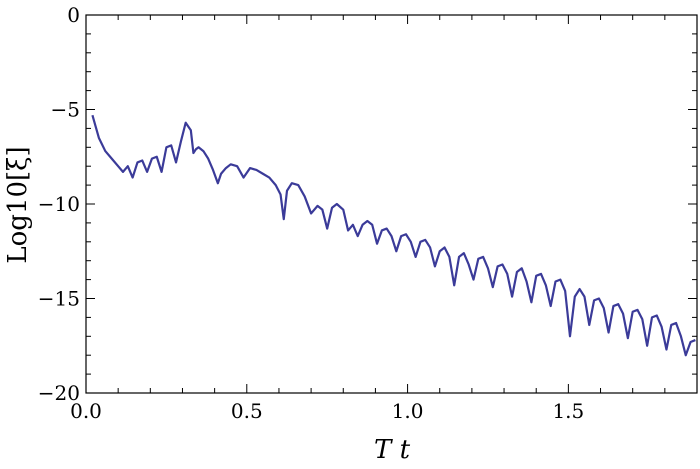 Image resolution: width=700 pixels, height=469 pixels. What do you see at coordinates (247, 411) in the screenshot?
I see `x-tick-label: 0.5` at bounding box center [247, 411].